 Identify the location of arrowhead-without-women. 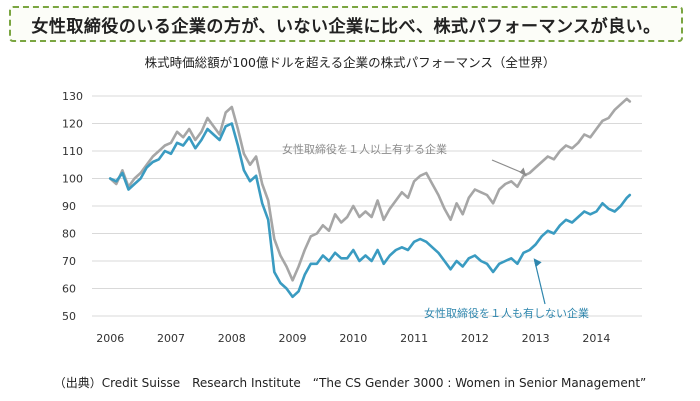
(537, 263).